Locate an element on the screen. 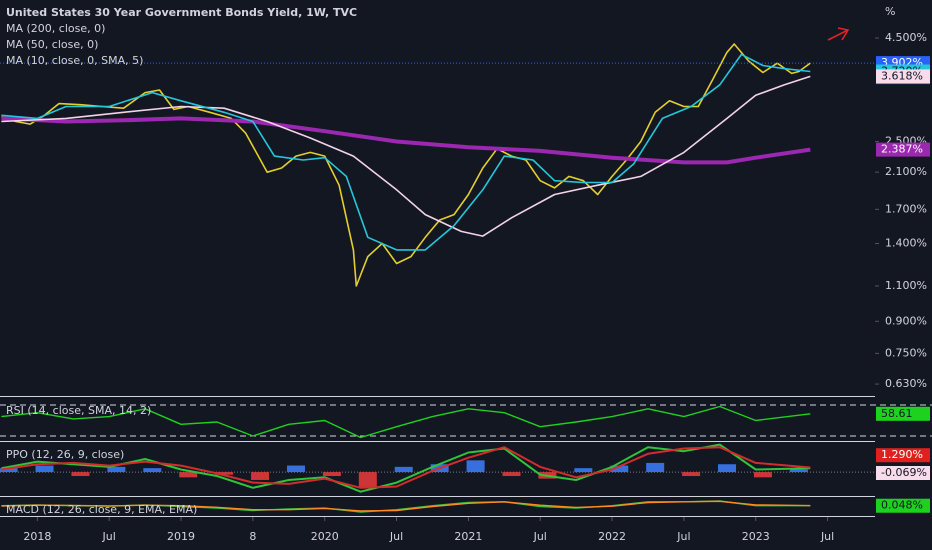 The image size is (932, 550). x-tick-label: 2018 is located at coordinates (37, 536).